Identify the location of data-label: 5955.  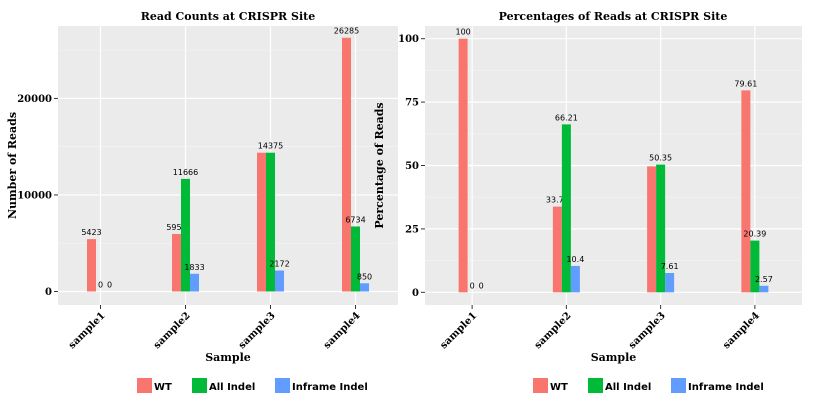
(176, 227).